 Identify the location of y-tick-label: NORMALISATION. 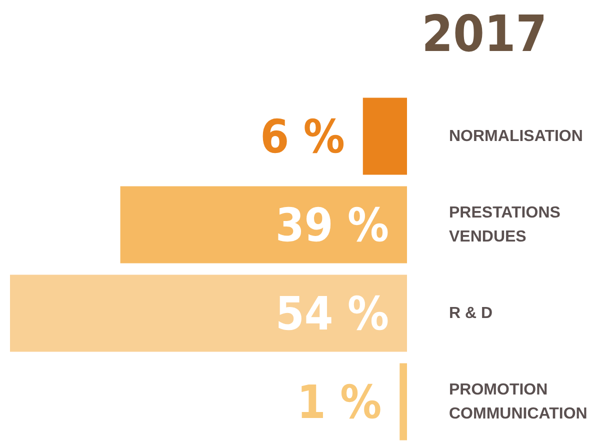
(516, 136).